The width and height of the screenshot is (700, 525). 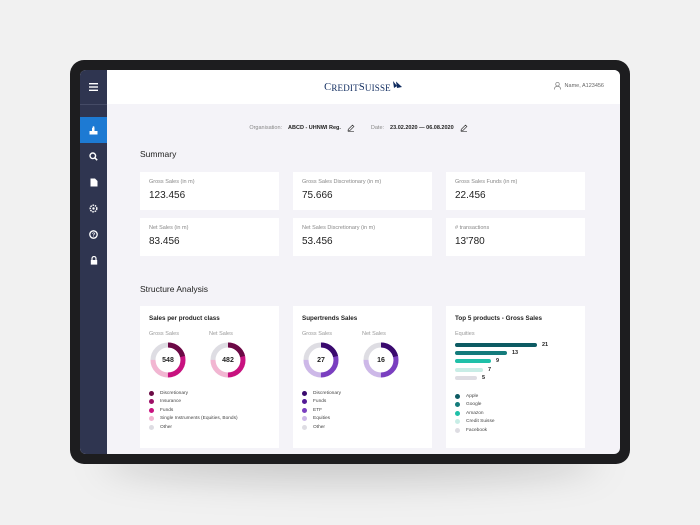 What do you see at coordinates (470, 195) in the screenshot?
I see `kpi-value: 22.456` at bounding box center [470, 195].